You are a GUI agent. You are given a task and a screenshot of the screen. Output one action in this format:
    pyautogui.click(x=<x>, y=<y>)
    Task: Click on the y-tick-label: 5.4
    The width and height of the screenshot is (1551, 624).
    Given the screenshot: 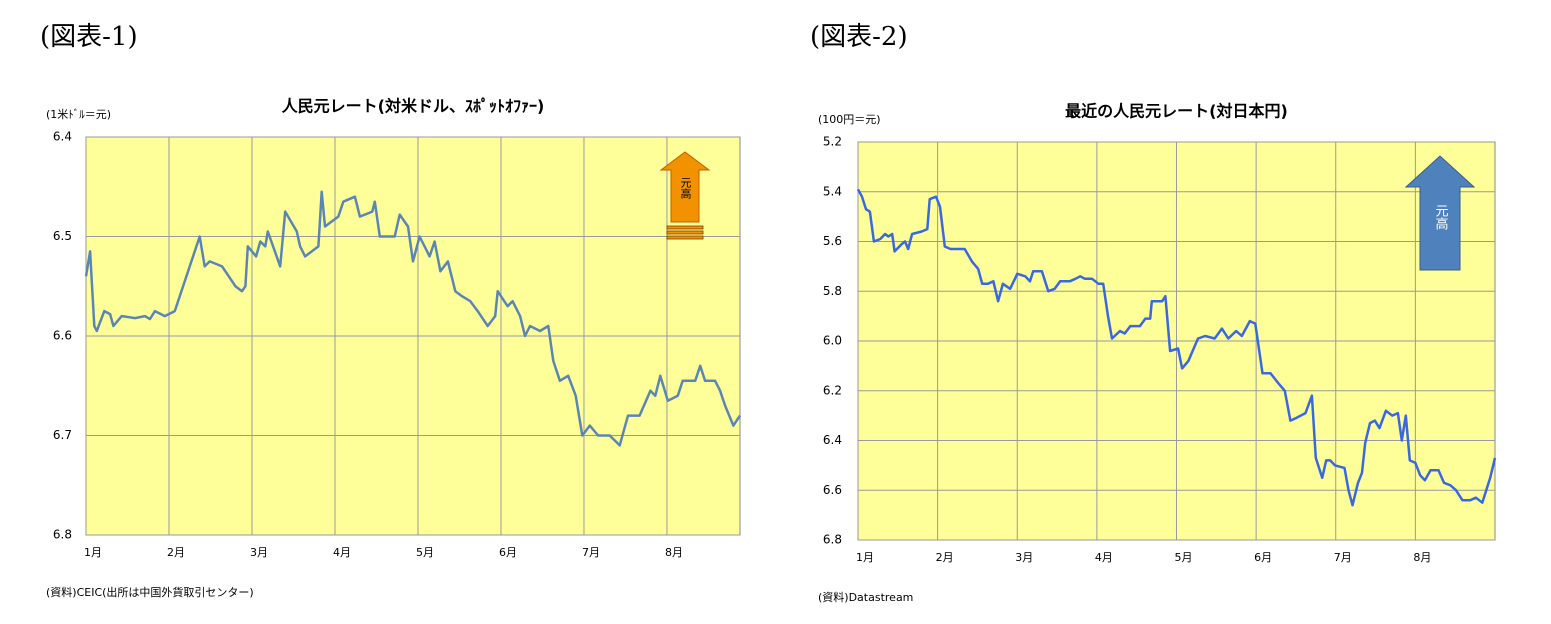 What is the action you would take?
    pyautogui.click(x=832, y=191)
    